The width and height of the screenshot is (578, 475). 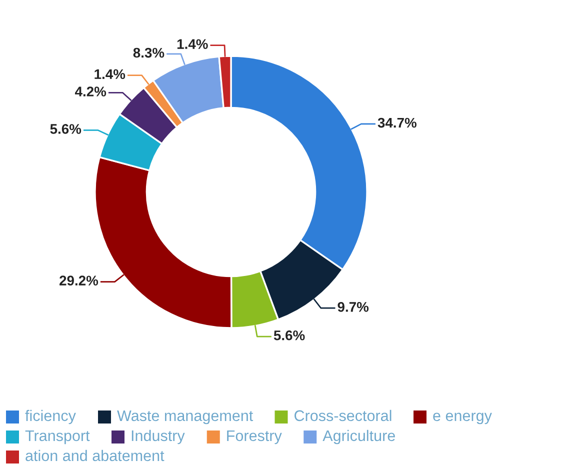 I want to click on data-label: 34.7%, so click(x=397, y=123).